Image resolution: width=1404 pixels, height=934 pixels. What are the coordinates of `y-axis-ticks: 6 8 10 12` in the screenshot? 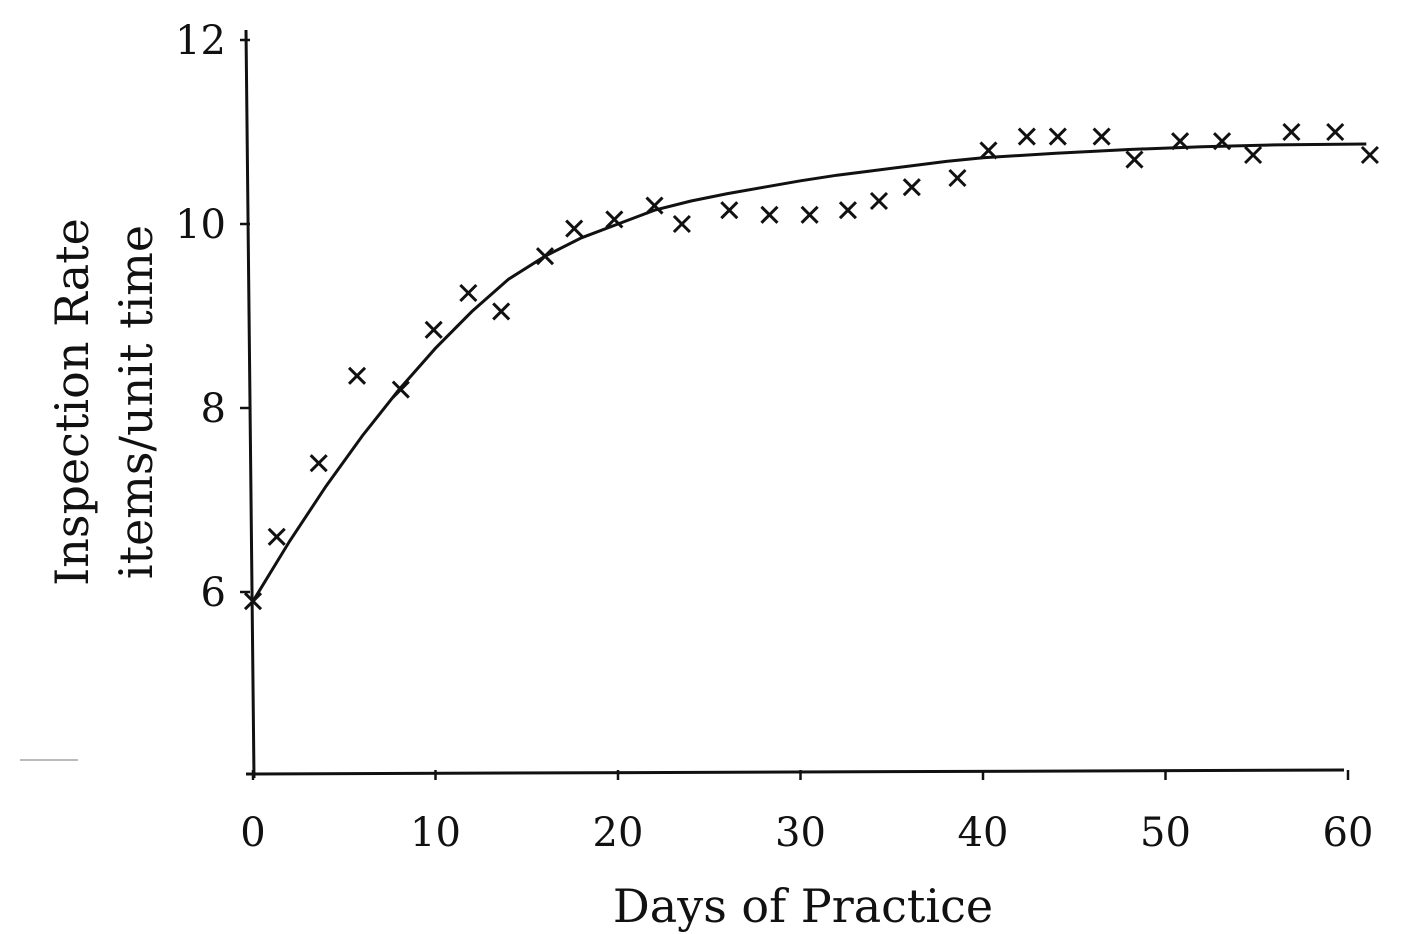 It's located at (212, 317).